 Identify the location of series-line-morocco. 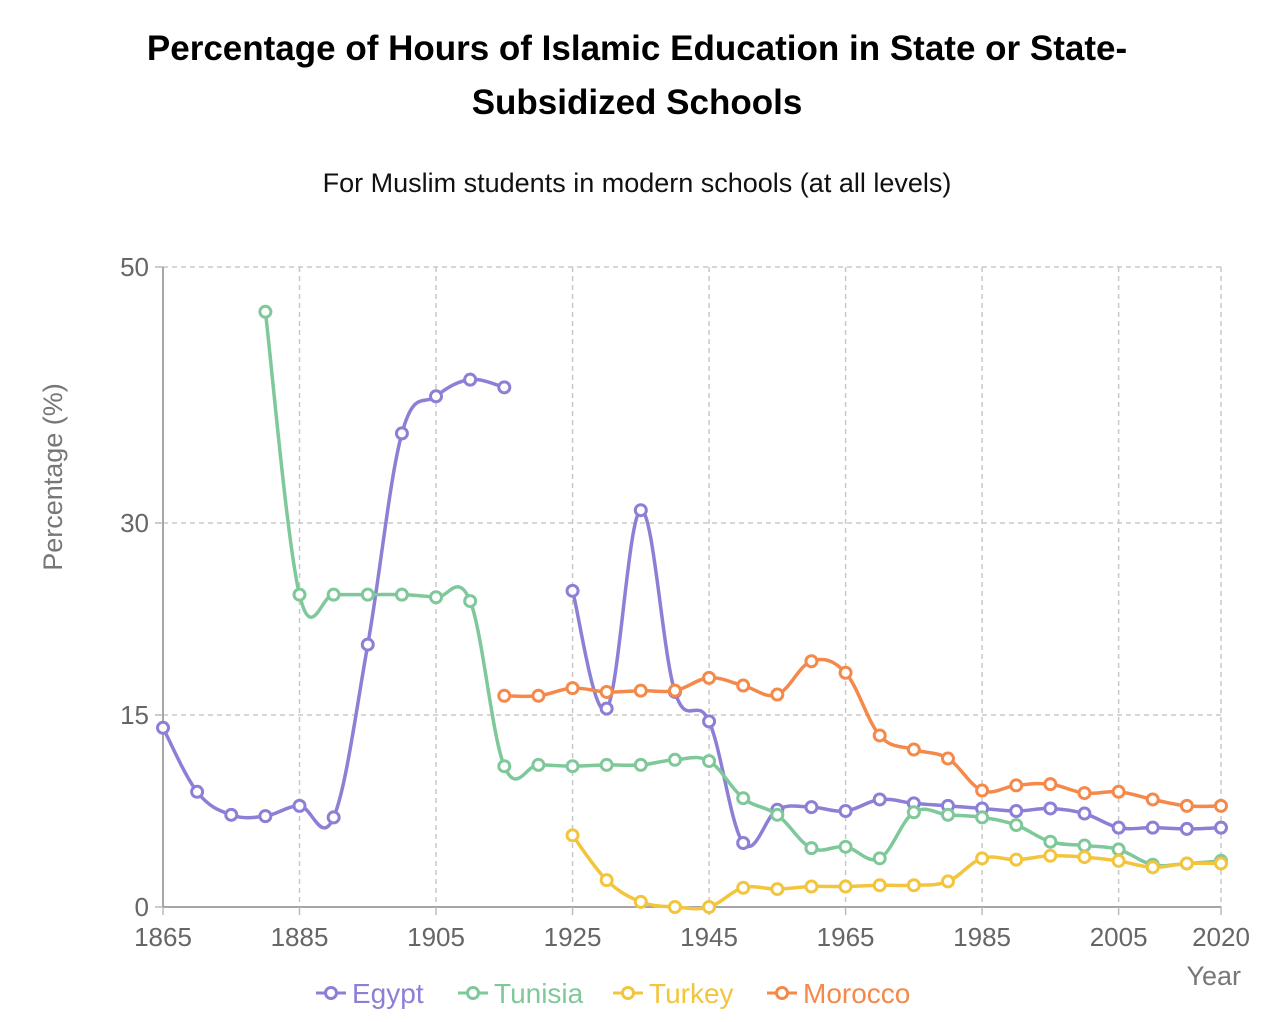
(863, 733).